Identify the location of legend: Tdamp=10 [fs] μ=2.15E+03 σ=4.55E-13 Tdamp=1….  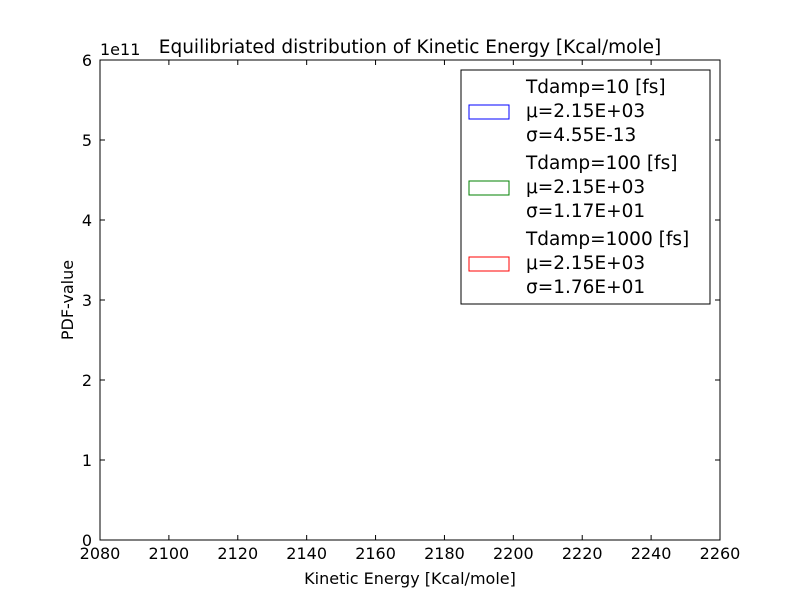
(585, 187).